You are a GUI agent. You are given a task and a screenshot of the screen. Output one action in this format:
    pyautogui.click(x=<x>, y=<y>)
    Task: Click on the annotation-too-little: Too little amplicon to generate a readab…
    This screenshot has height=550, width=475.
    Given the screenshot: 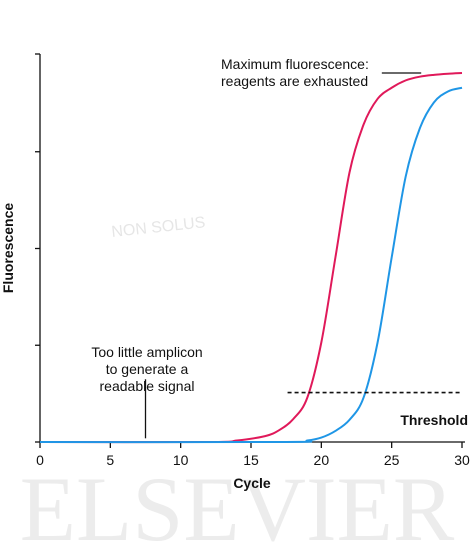 What is the action you would take?
    pyautogui.click(x=147, y=391)
    